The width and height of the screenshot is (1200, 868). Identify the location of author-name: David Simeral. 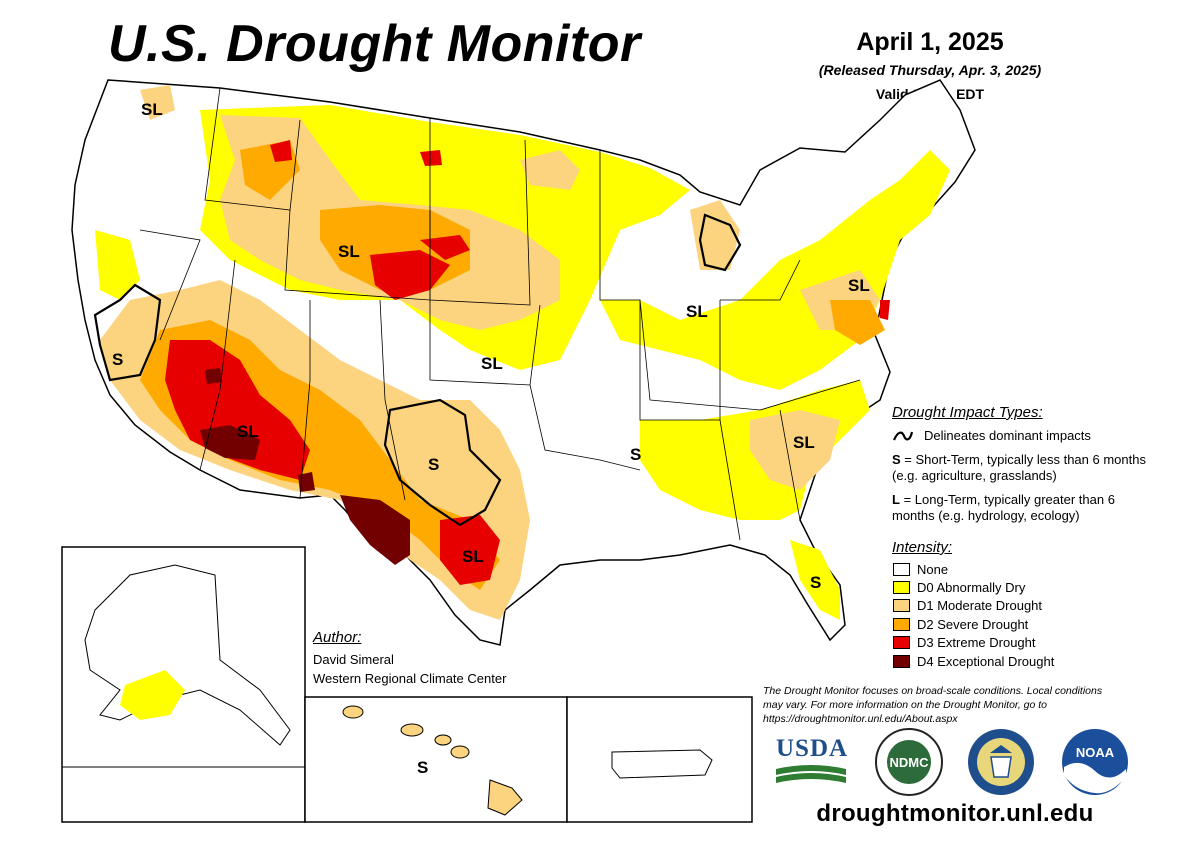
(353, 659).